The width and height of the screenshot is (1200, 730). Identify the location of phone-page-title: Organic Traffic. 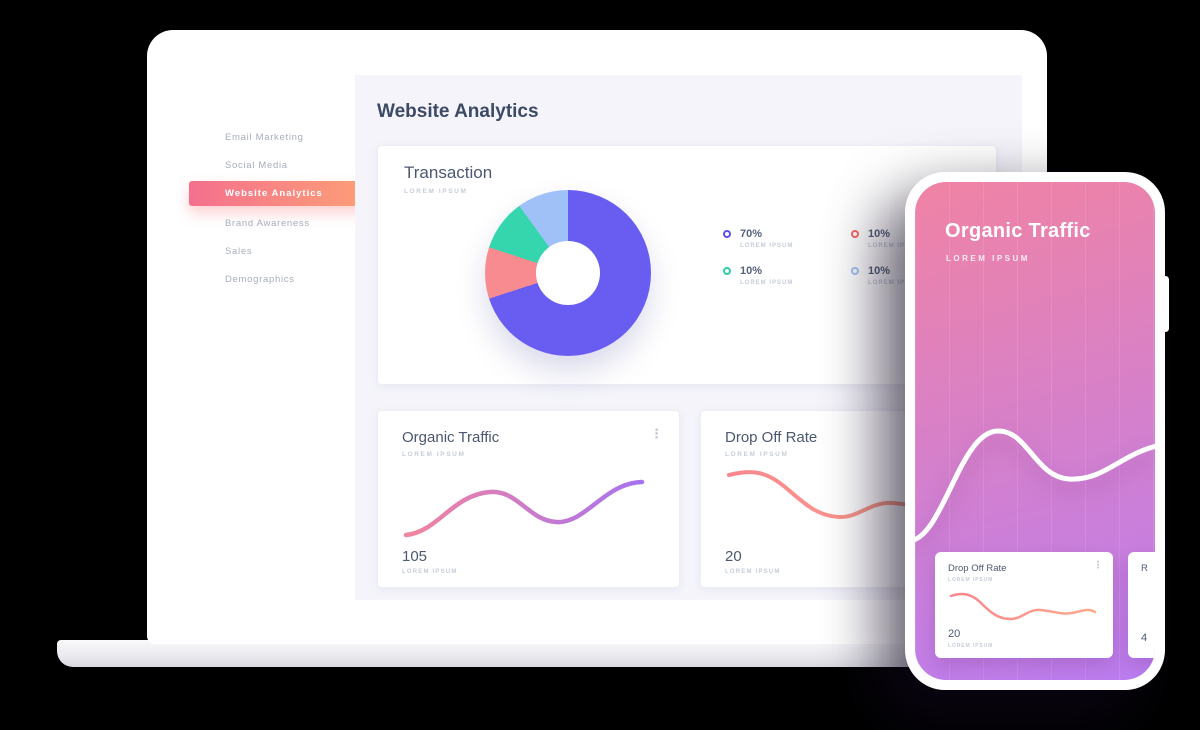
(1018, 231).